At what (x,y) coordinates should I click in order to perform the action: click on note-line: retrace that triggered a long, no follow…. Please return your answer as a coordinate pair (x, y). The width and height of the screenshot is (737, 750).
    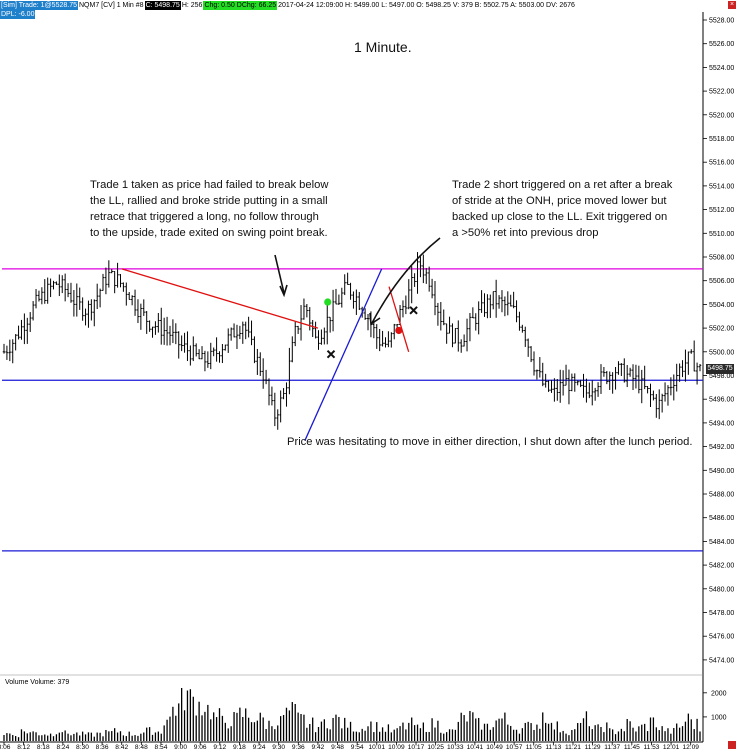
    Looking at the image, I should click on (204, 217).